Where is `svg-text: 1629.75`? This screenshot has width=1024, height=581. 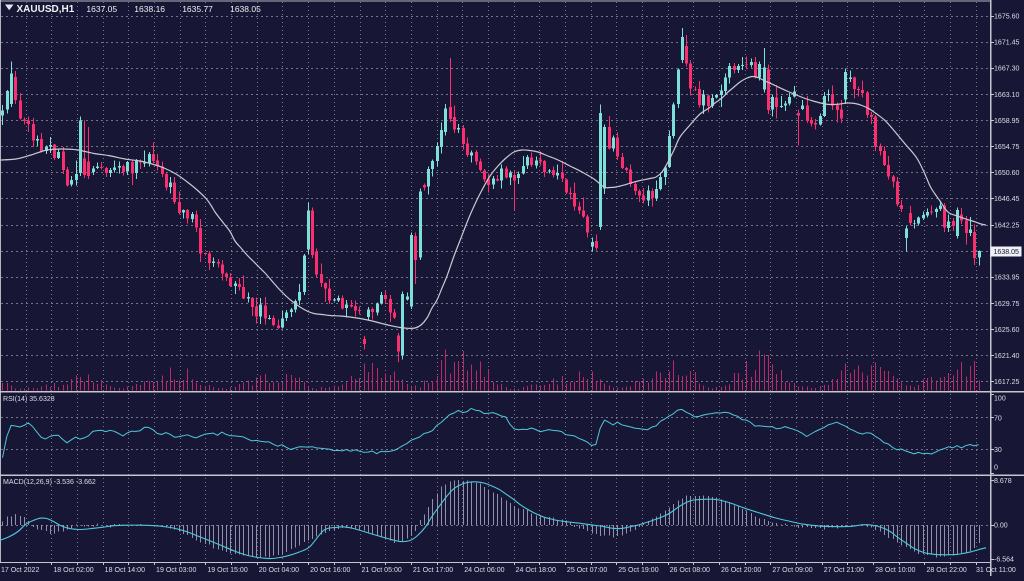
svg-text: 1629.75 is located at coordinates (1007, 304).